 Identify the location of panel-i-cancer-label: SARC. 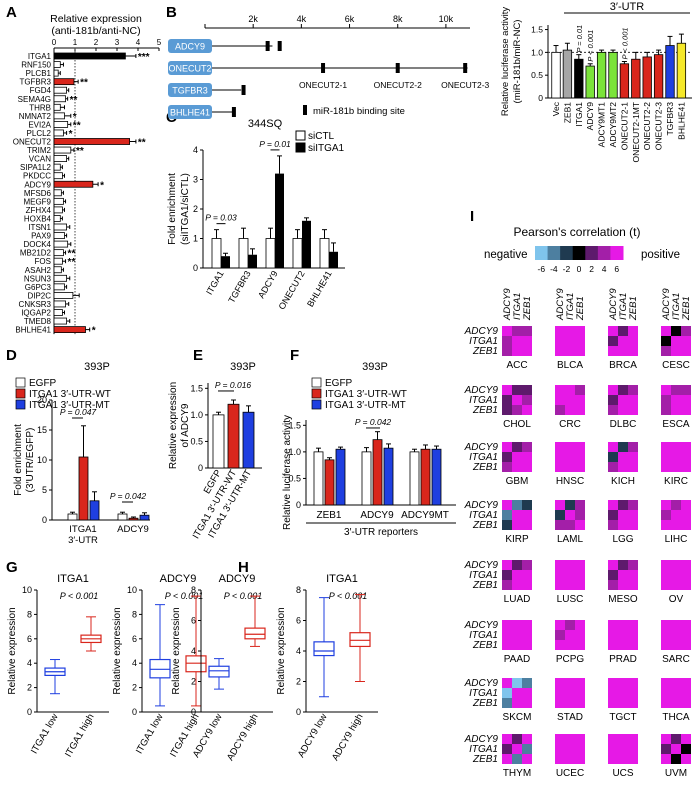
(676, 659).